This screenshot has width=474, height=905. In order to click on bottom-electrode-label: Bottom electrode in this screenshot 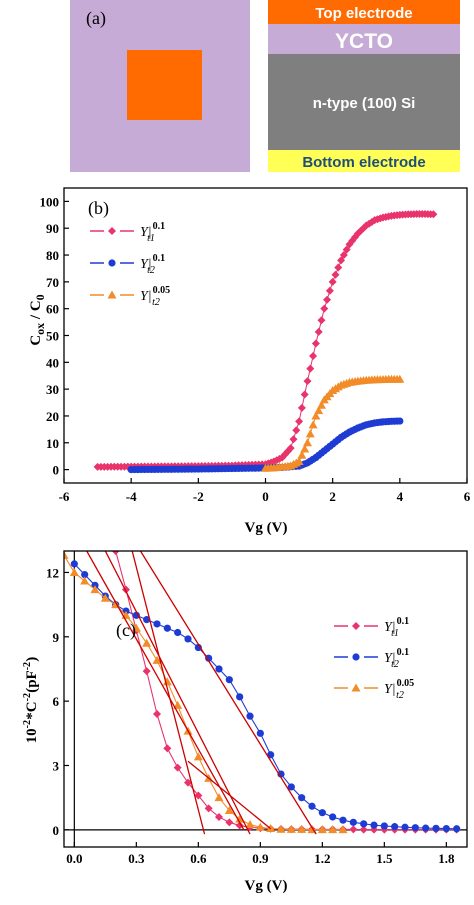, I will do `click(363, 162)`.